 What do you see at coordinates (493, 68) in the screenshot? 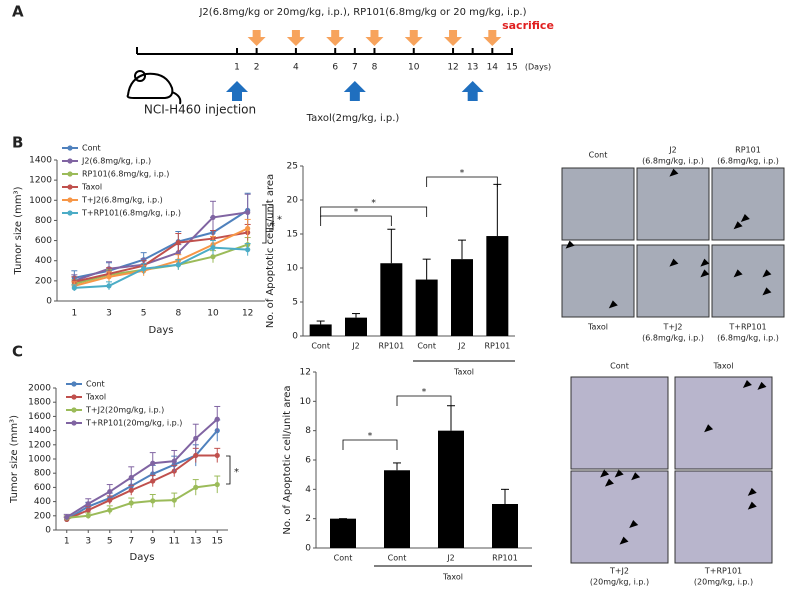
I see `day-label: 14` at bounding box center [493, 68].